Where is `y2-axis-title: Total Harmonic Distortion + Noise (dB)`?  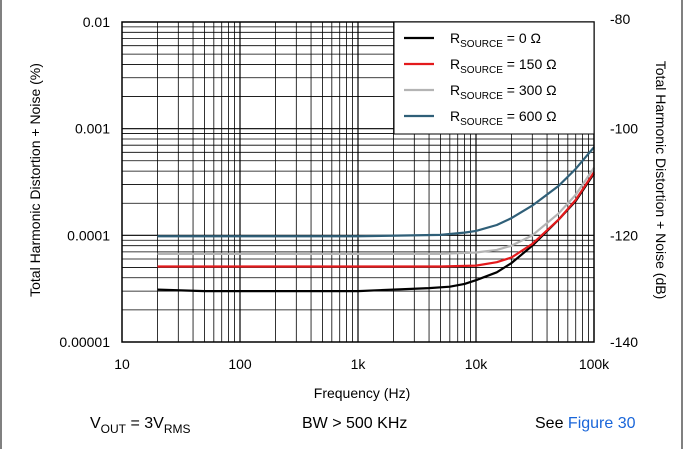
y2-axis-title: Total Harmonic Distortion + Noise (dB) is located at coordinates (661, 180).